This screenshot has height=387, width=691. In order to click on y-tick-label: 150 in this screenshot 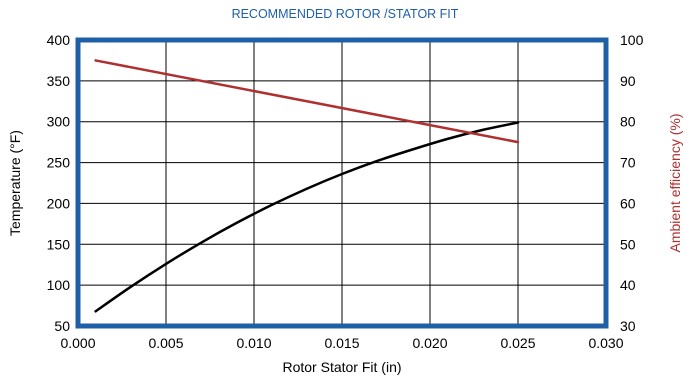, I will do `click(59, 244)`.